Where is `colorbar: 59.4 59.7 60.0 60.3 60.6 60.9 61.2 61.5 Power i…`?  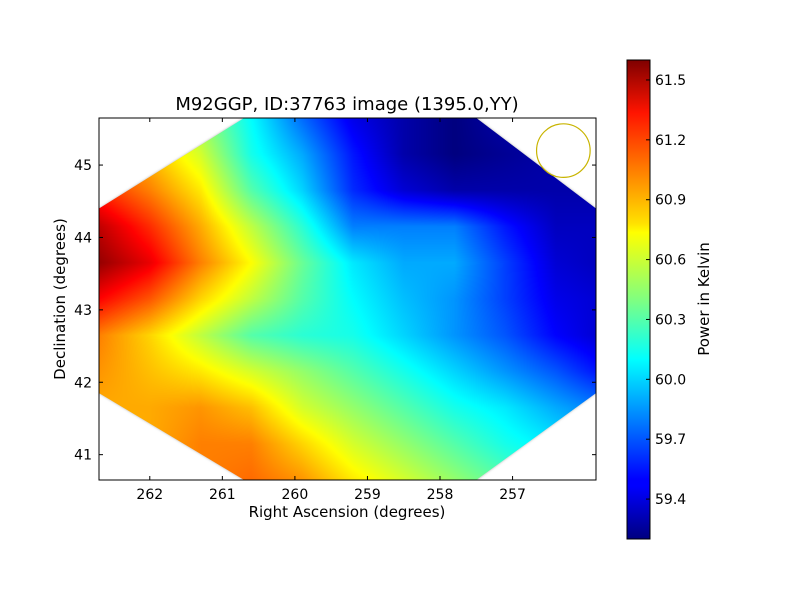
colorbar: 59.4 59.7 60.0 60.3 60.6 60.9 61.2 61.5 Power i… is located at coordinates (669, 299).